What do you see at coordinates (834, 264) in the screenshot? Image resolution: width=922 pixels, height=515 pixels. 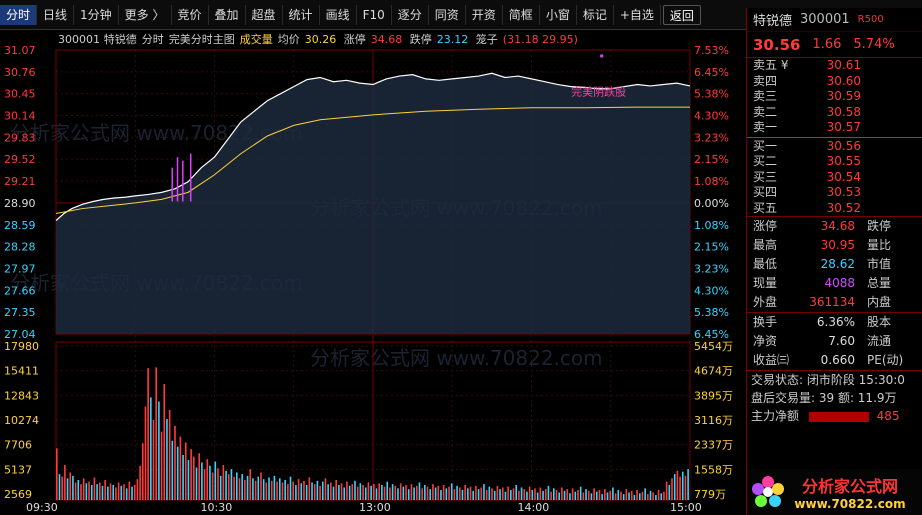 I see `stat-row: 最低 28.62 市值` at bounding box center [834, 264].